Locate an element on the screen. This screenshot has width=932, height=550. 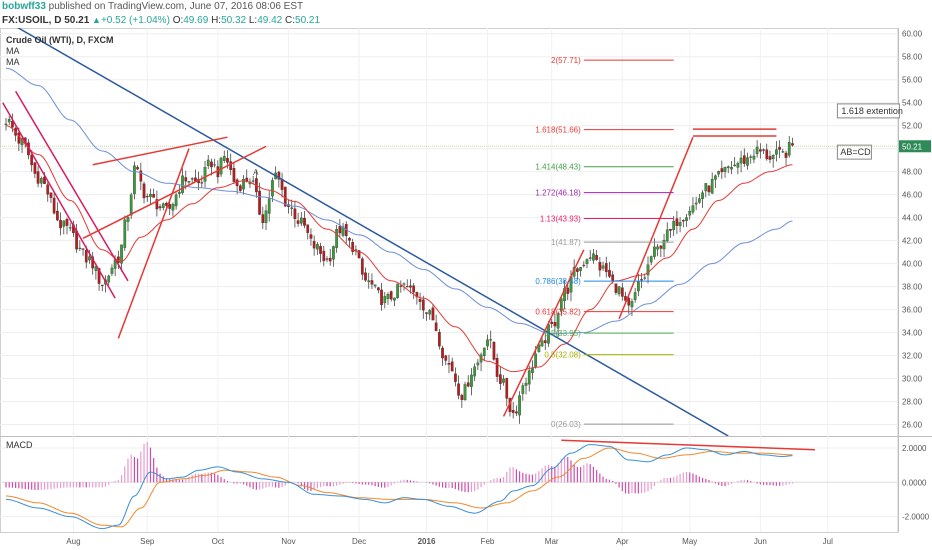
author-name: bobwff33 is located at coordinates (24, 6).